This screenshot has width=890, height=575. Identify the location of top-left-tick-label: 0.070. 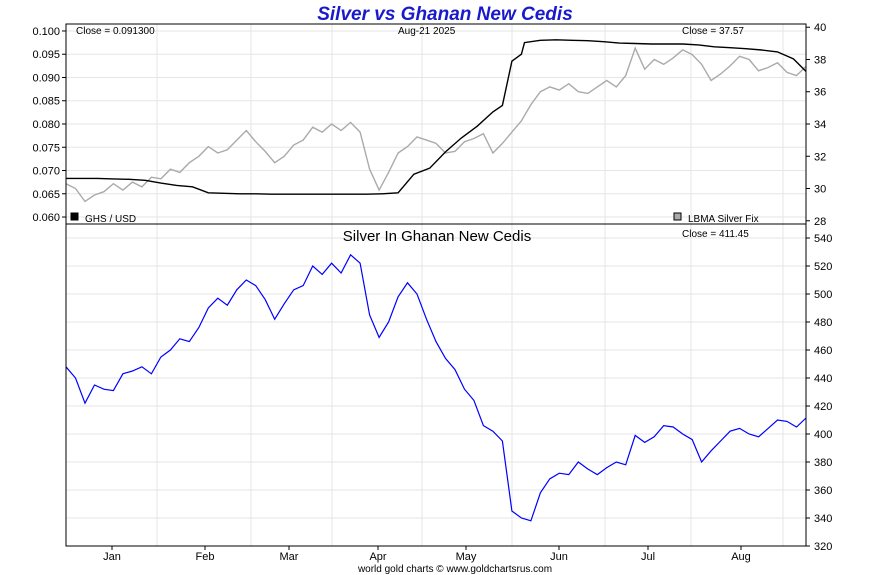
(46, 172).